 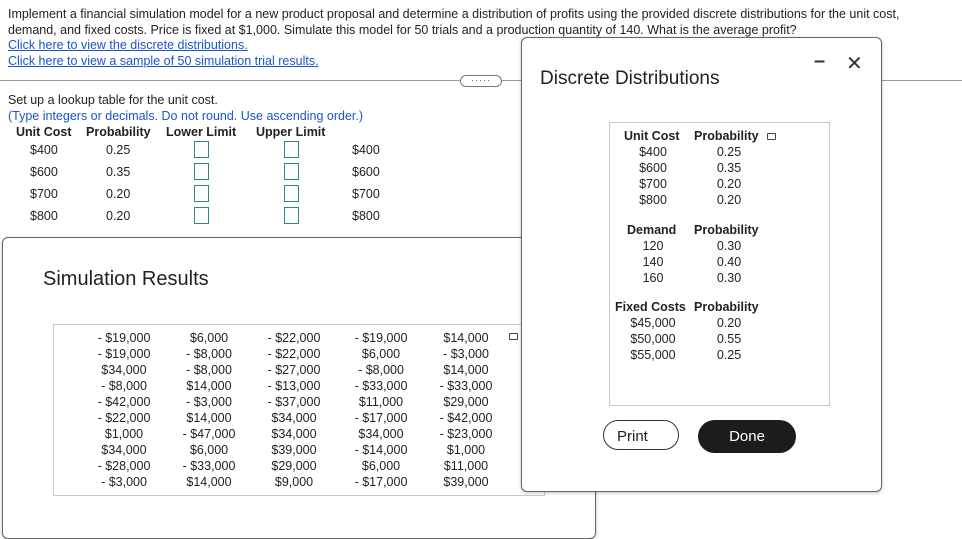 I want to click on fixed-cost-prob: 0.55, so click(x=729, y=339).